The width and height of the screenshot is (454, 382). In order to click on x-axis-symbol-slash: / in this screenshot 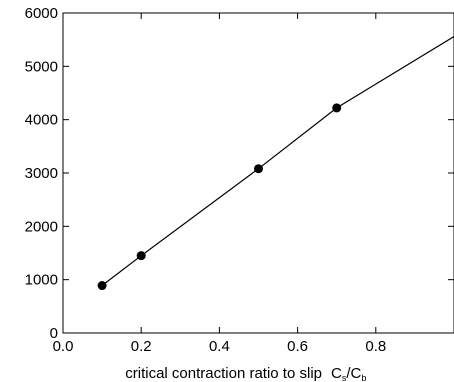, I will do `click(348, 373)`.